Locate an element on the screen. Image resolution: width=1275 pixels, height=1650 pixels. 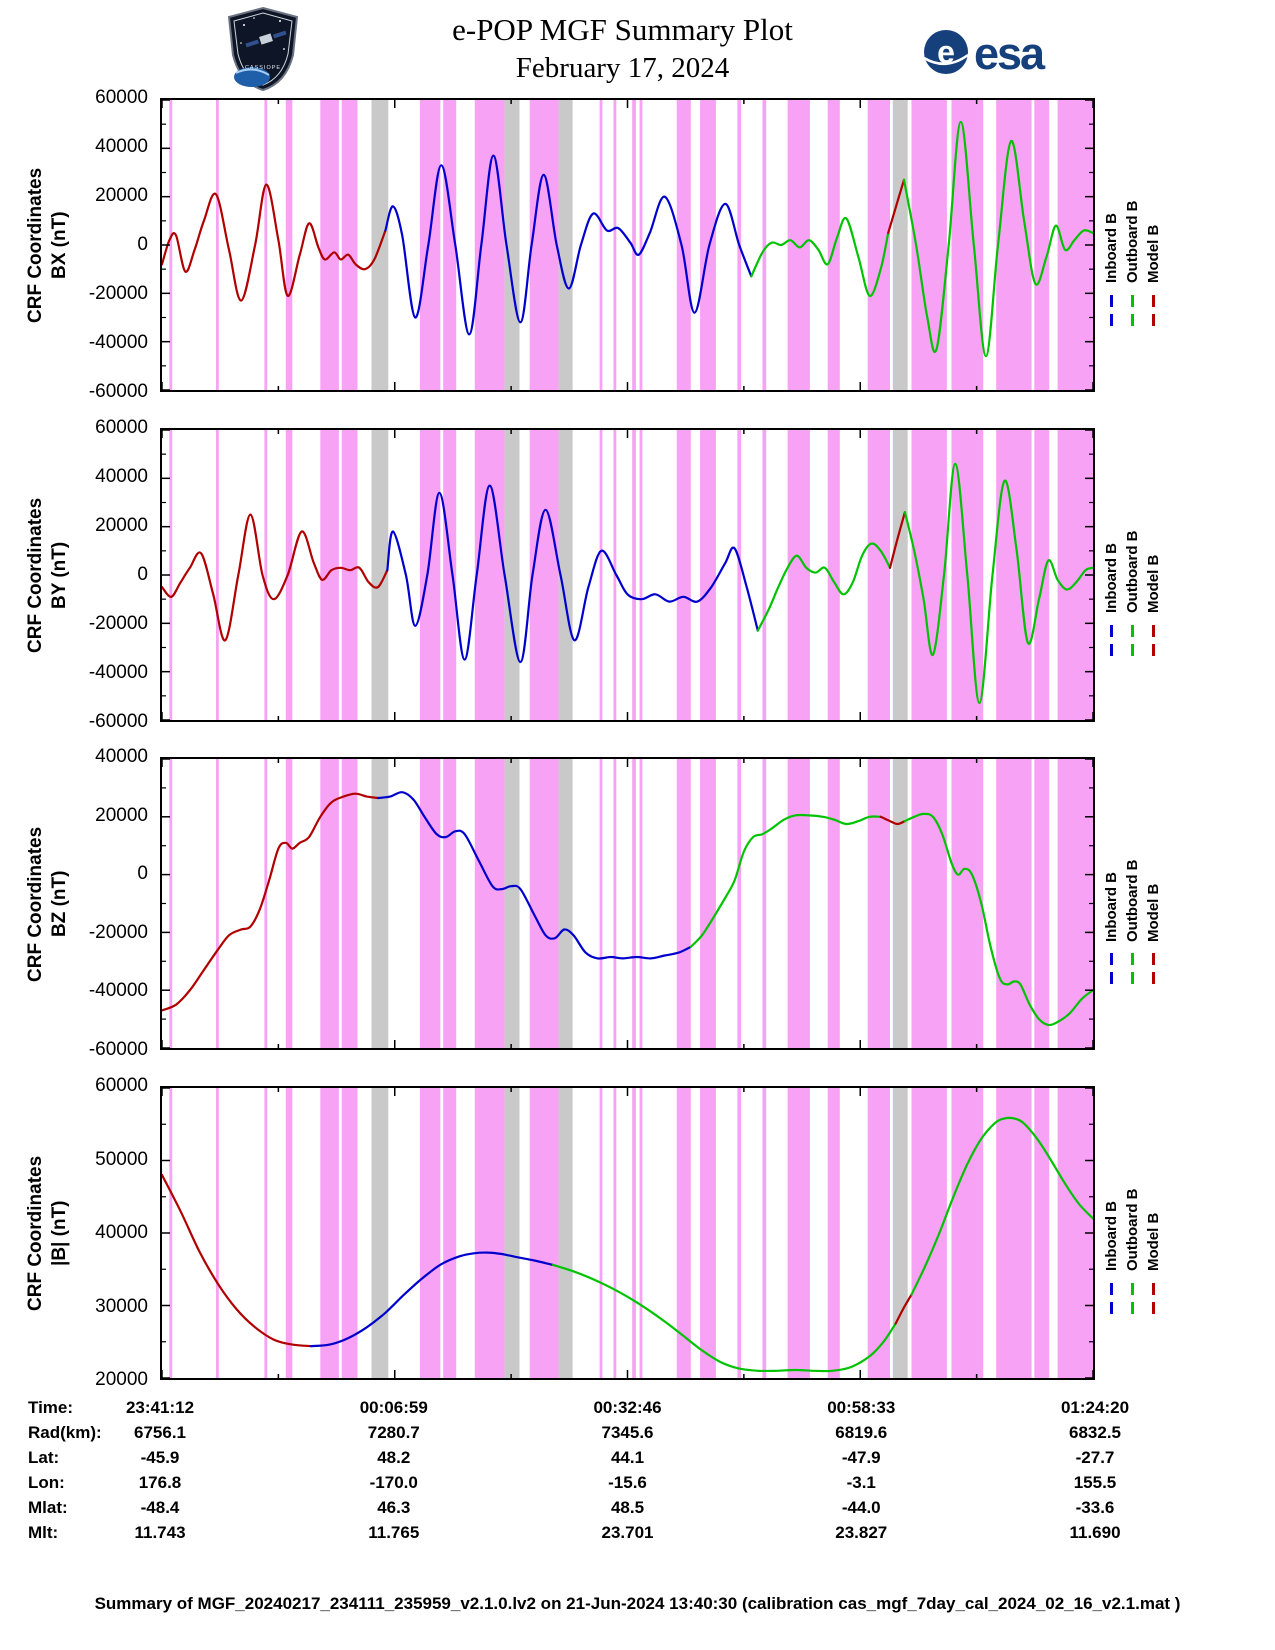
table-cell: -48.4 is located at coordinates (160, 1507).